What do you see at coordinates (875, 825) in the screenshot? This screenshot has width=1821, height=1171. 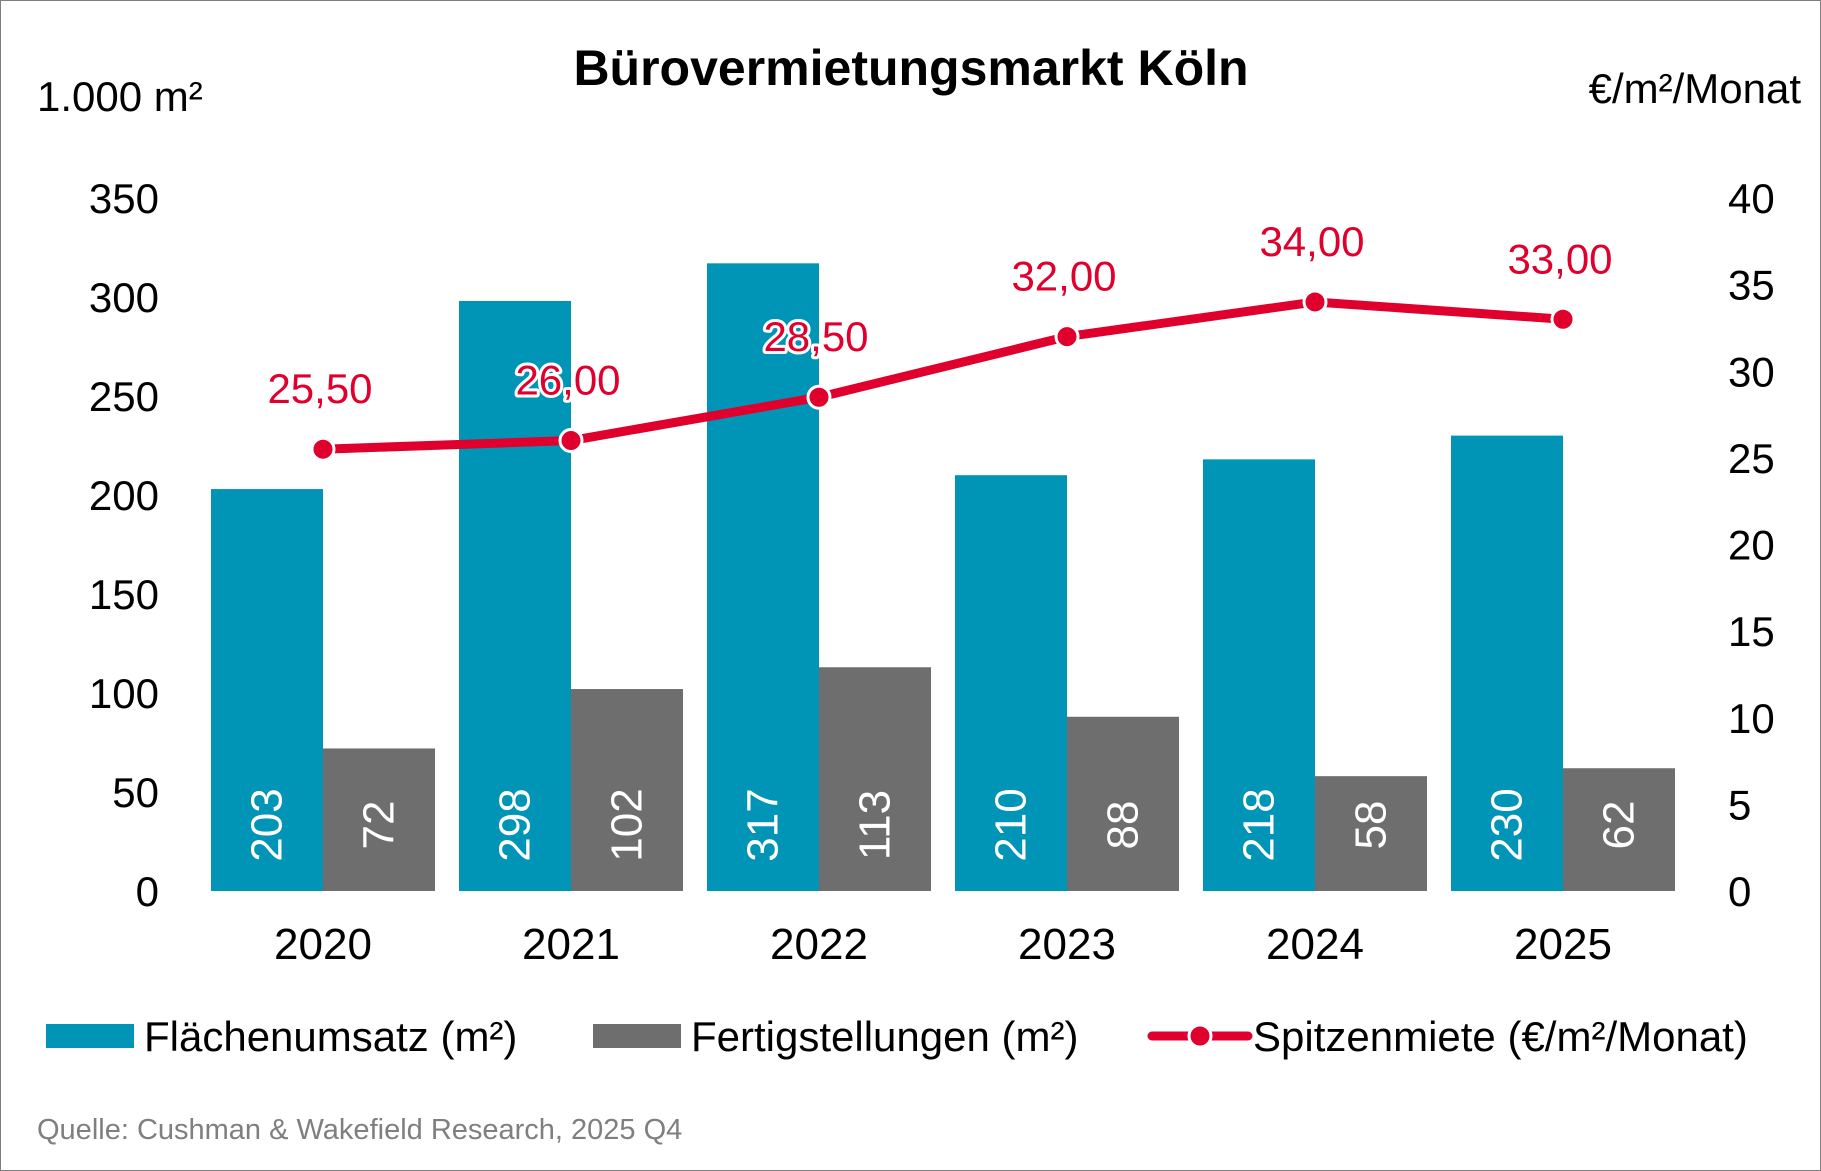 I see `bar-data-label: 113` at bounding box center [875, 825].